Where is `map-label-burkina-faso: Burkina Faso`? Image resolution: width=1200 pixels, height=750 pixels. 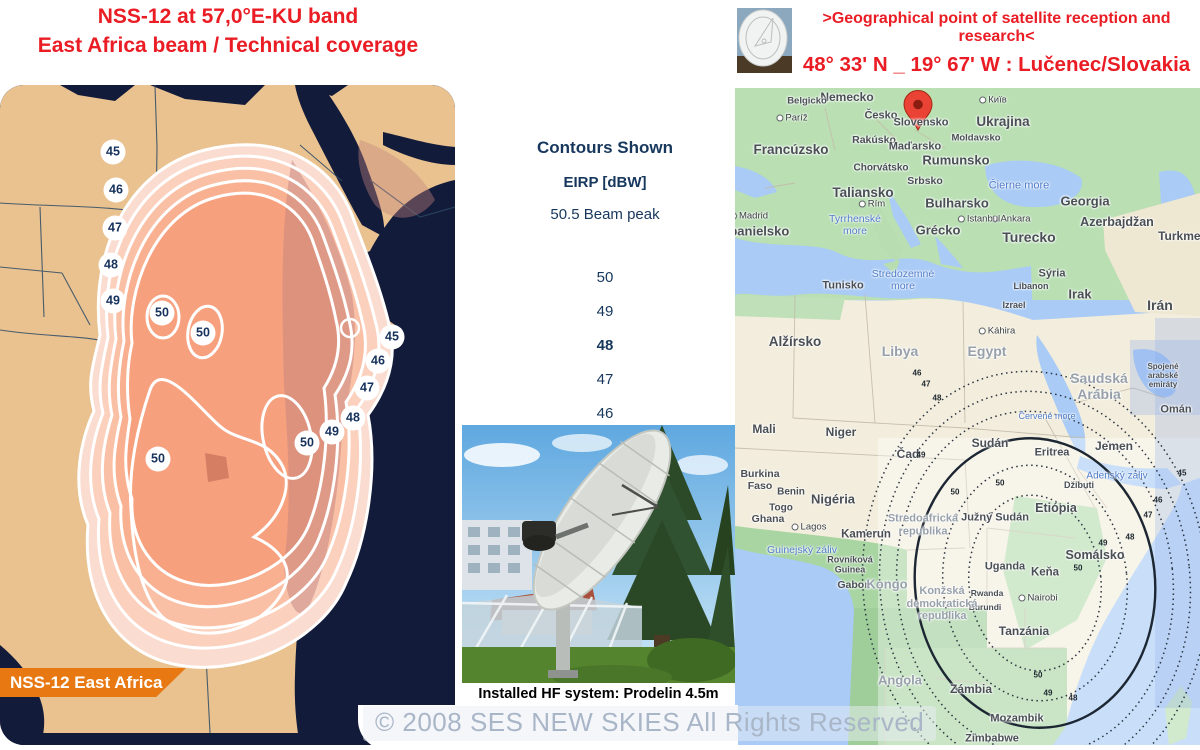 map-label-burkina-faso: Burkina Faso is located at coordinates (760, 479).